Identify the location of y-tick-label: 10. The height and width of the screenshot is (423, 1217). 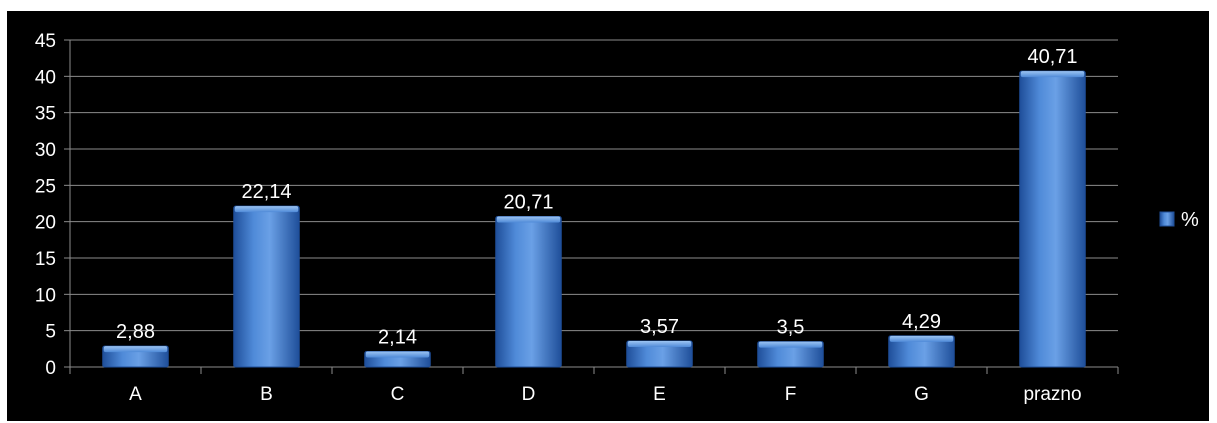
(45, 295).